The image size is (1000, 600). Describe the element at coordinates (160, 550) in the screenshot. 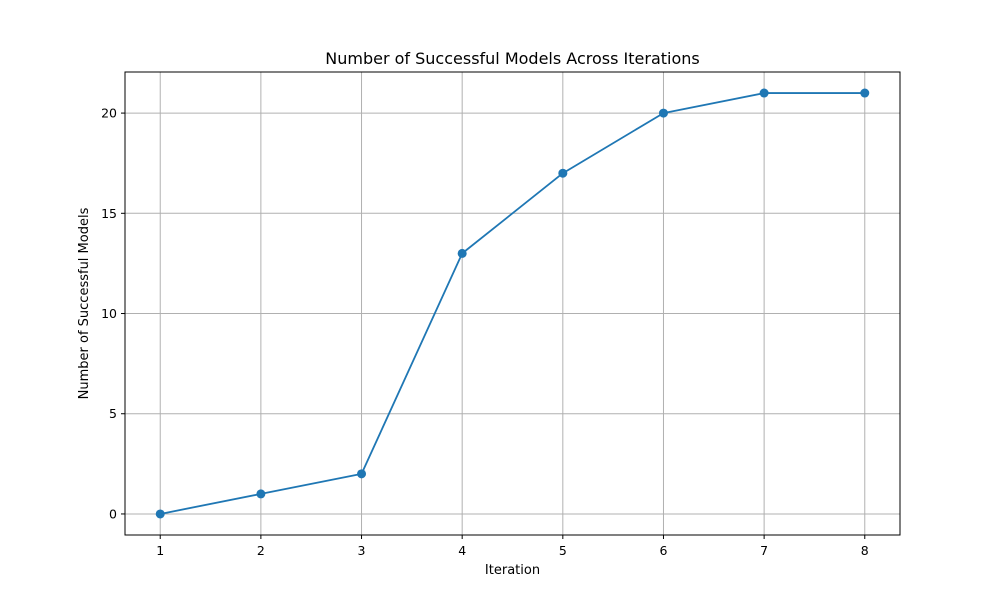

I see `x-tick-label: 1` at that location.